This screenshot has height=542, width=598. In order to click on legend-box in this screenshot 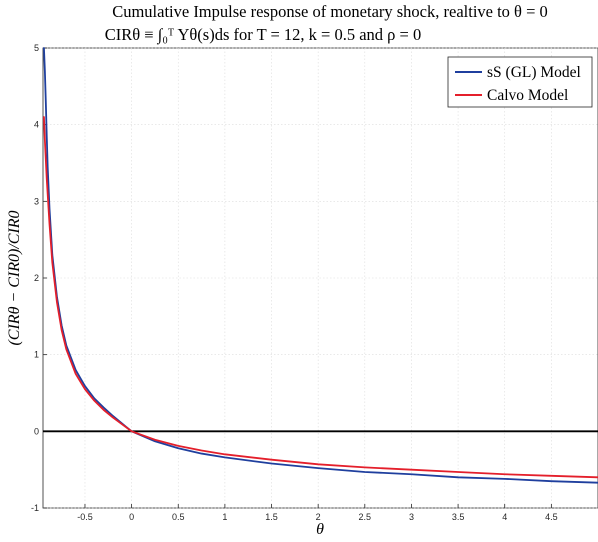, I will do `click(520, 82)`.